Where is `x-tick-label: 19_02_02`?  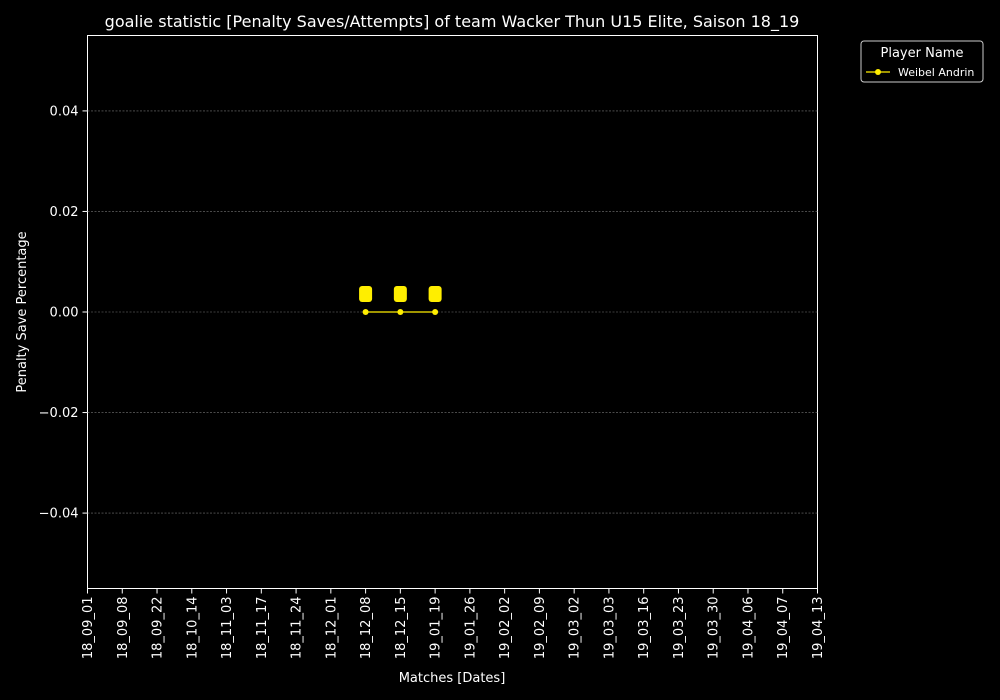 x-tick-label: 19_02_02 is located at coordinates (505, 628).